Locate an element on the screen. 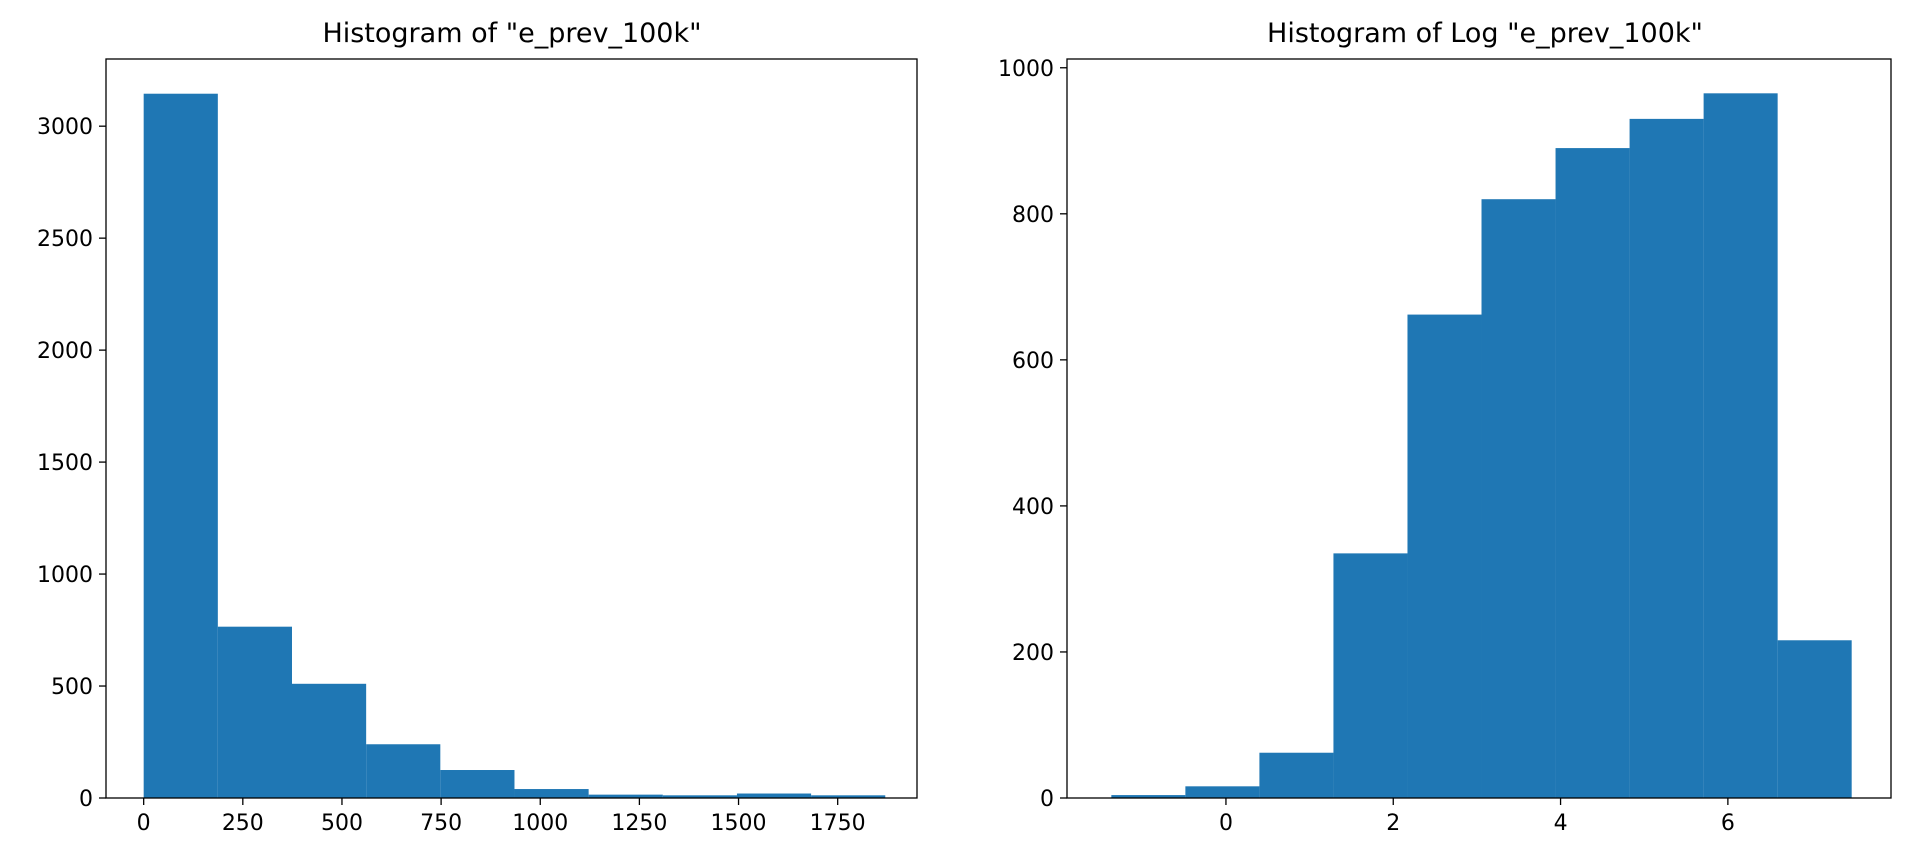 This screenshot has width=1910, height=862. x-tick-label: 750 is located at coordinates (441, 823).